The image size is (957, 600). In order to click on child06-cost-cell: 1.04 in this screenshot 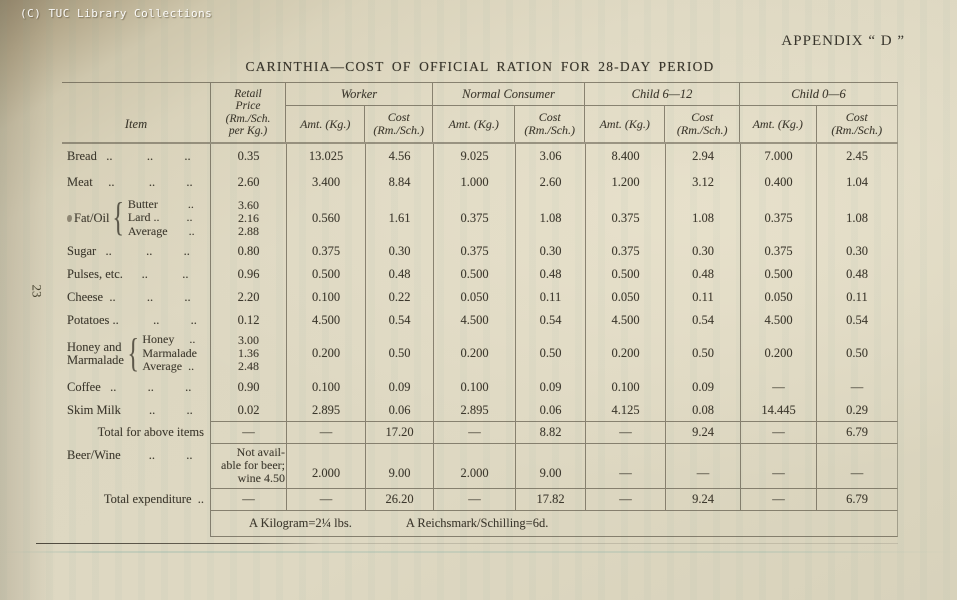, I will do `click(857, 182)`.